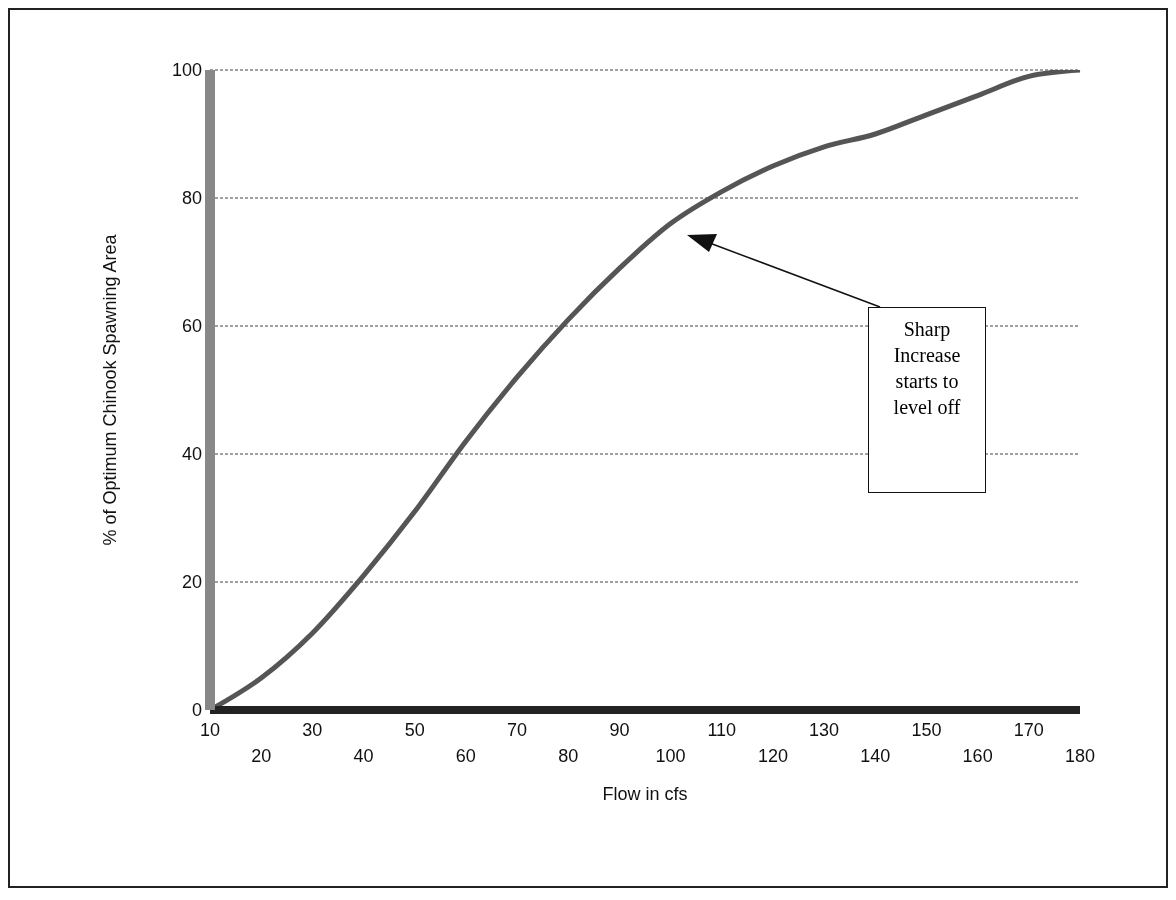 This screenshot has width=1176, height=900. I want to click on note-box: Sharp Increase starts to level off, so click(927, 400).